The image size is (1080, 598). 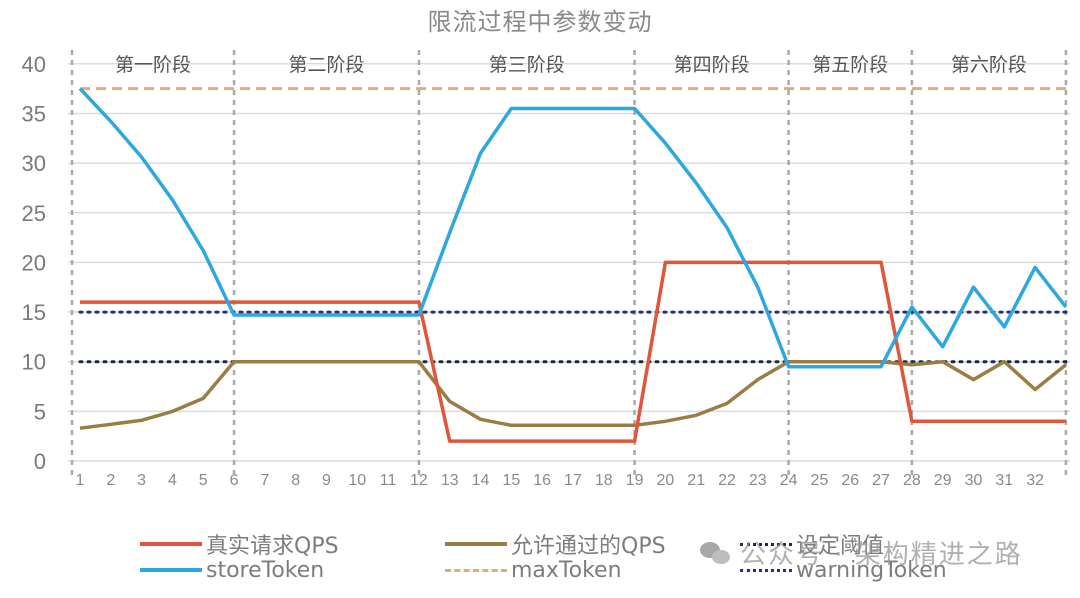 I want to click on series-line, so click(x=573, y=394).